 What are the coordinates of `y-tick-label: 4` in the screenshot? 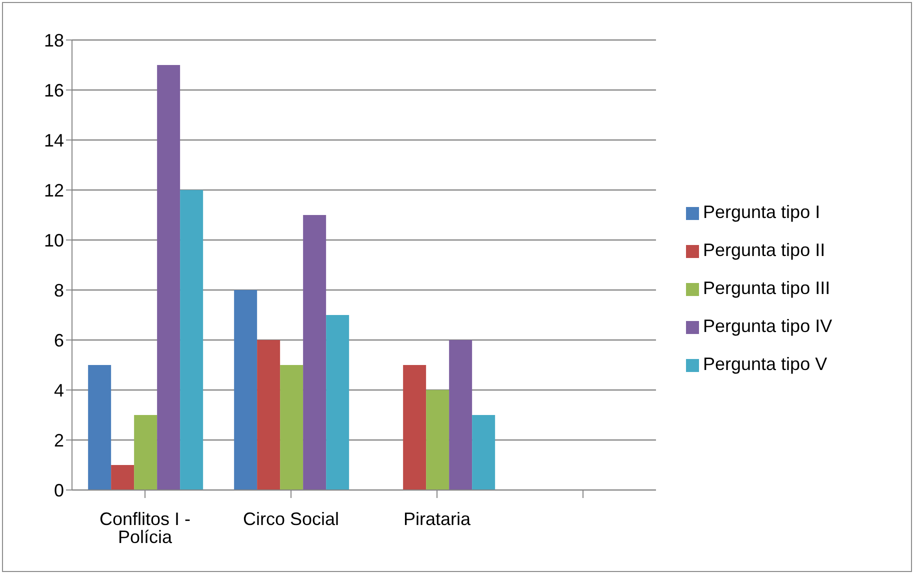 It's located at (59, 390).